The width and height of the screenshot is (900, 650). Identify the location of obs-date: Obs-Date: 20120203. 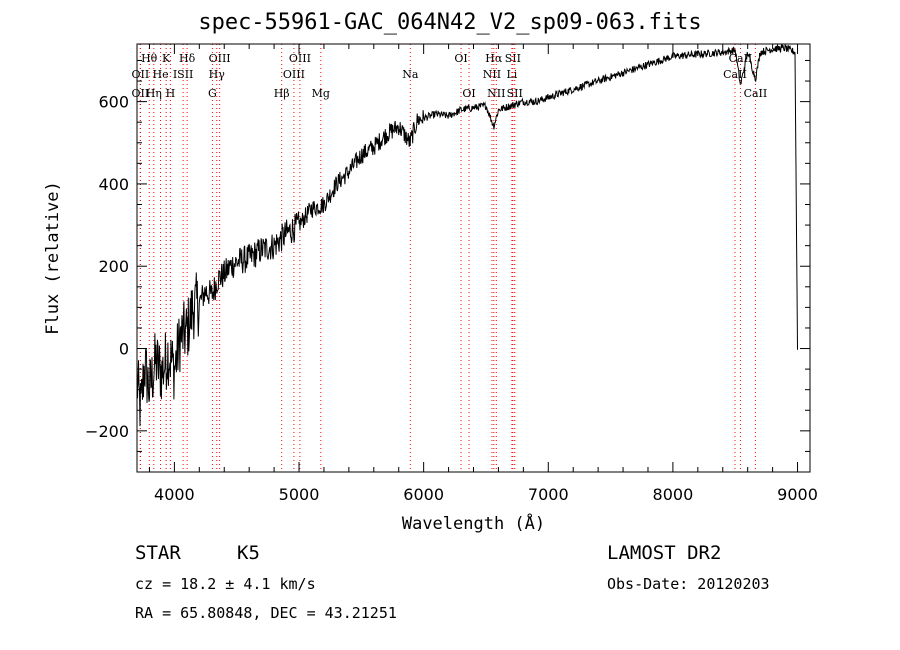
(688, 584).